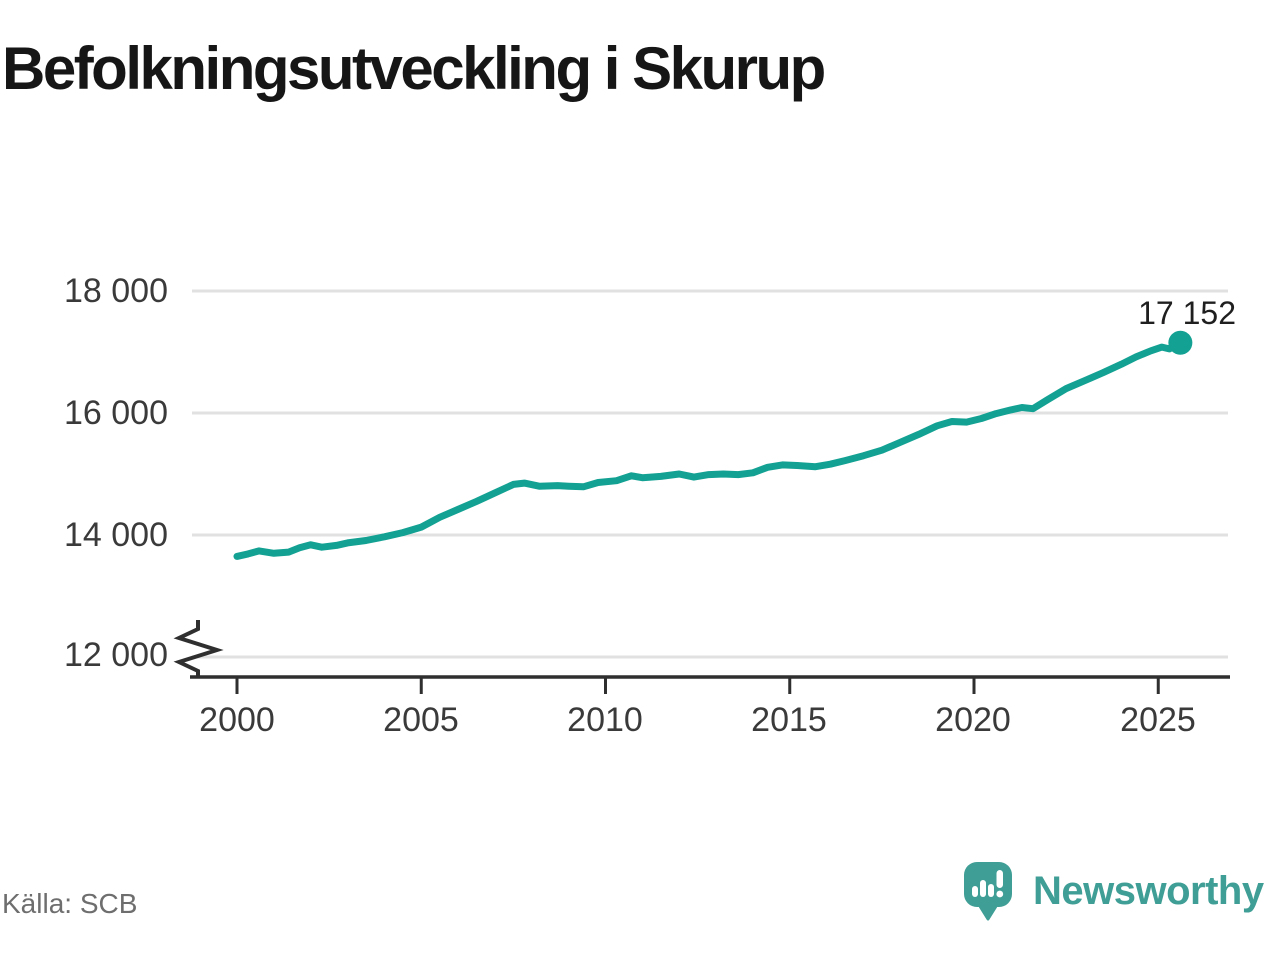  I want to click on newsworthy-logo-icon, so click(988, 891).